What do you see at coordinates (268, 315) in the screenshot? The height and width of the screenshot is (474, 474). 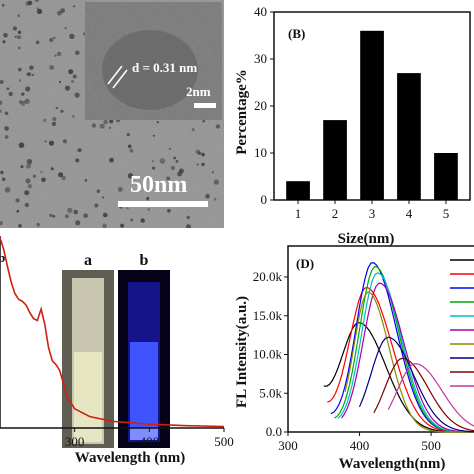 I see `y-tick-label-d: 15.0k` at bounding box center [268, 315].